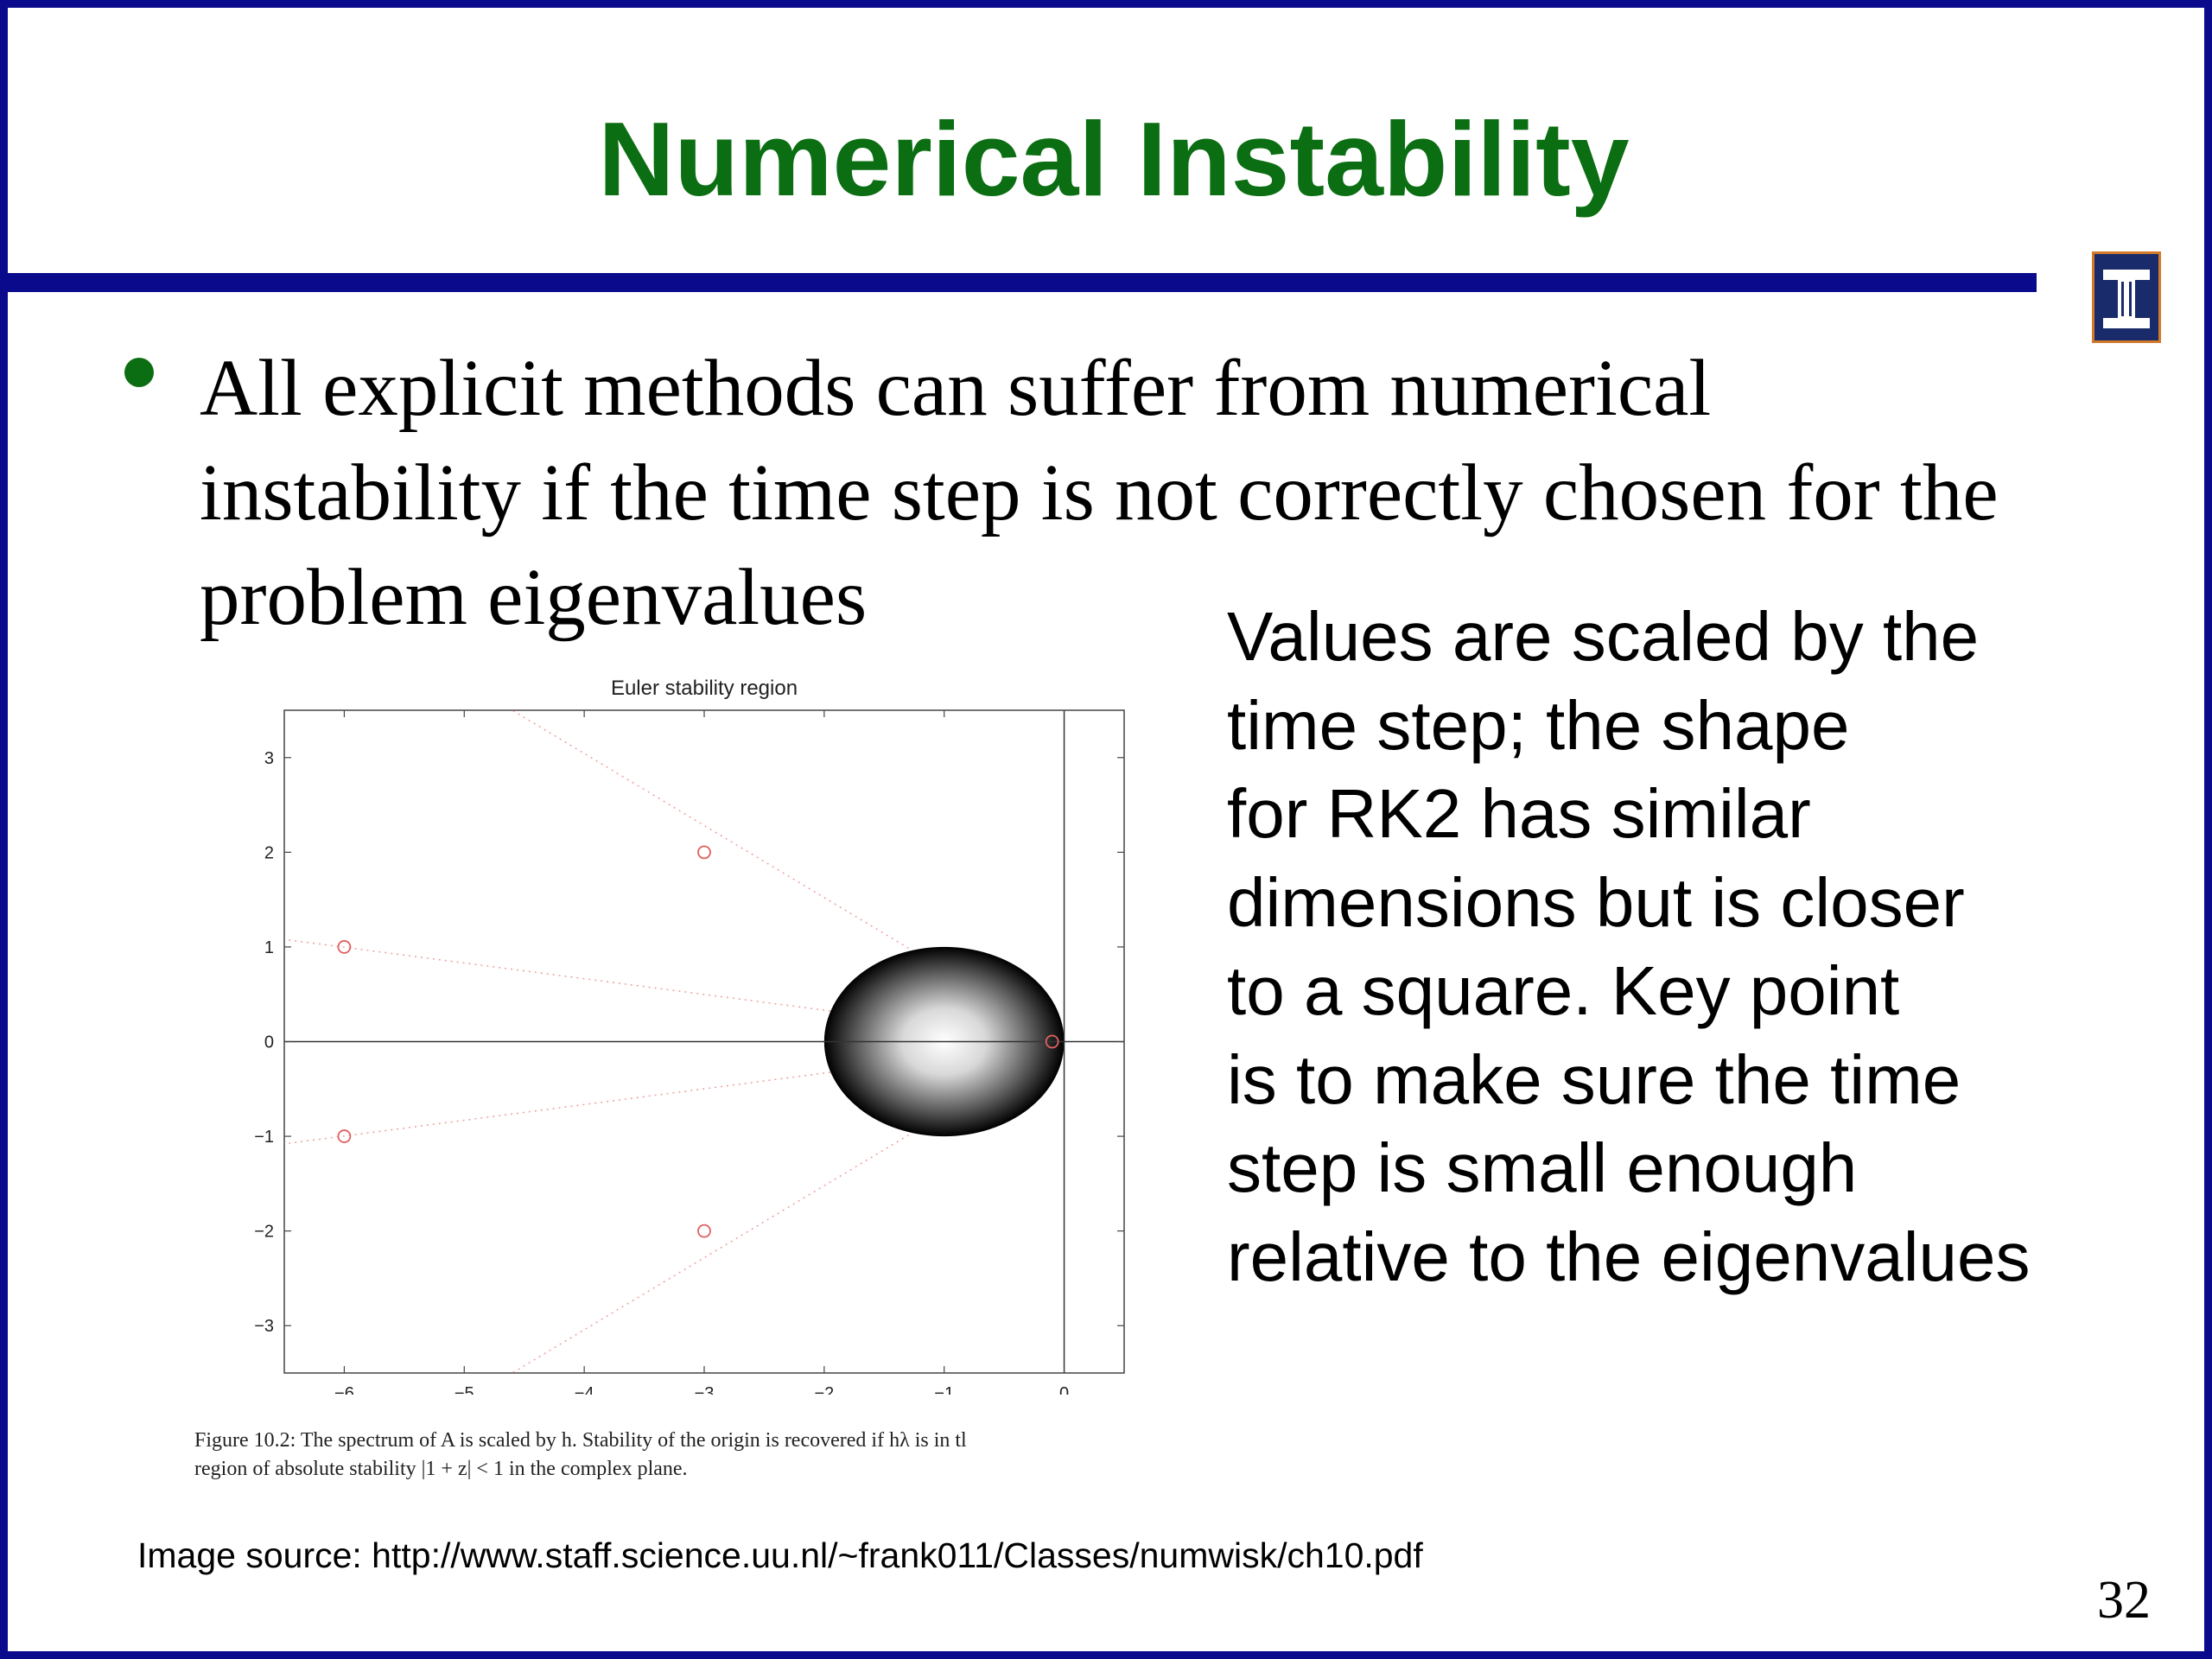 This screenshot has height=1659, width=2212. Describe the element at coordinates (344, 1389) in the screenshot. I see `x-tick-label: −6` at that location.